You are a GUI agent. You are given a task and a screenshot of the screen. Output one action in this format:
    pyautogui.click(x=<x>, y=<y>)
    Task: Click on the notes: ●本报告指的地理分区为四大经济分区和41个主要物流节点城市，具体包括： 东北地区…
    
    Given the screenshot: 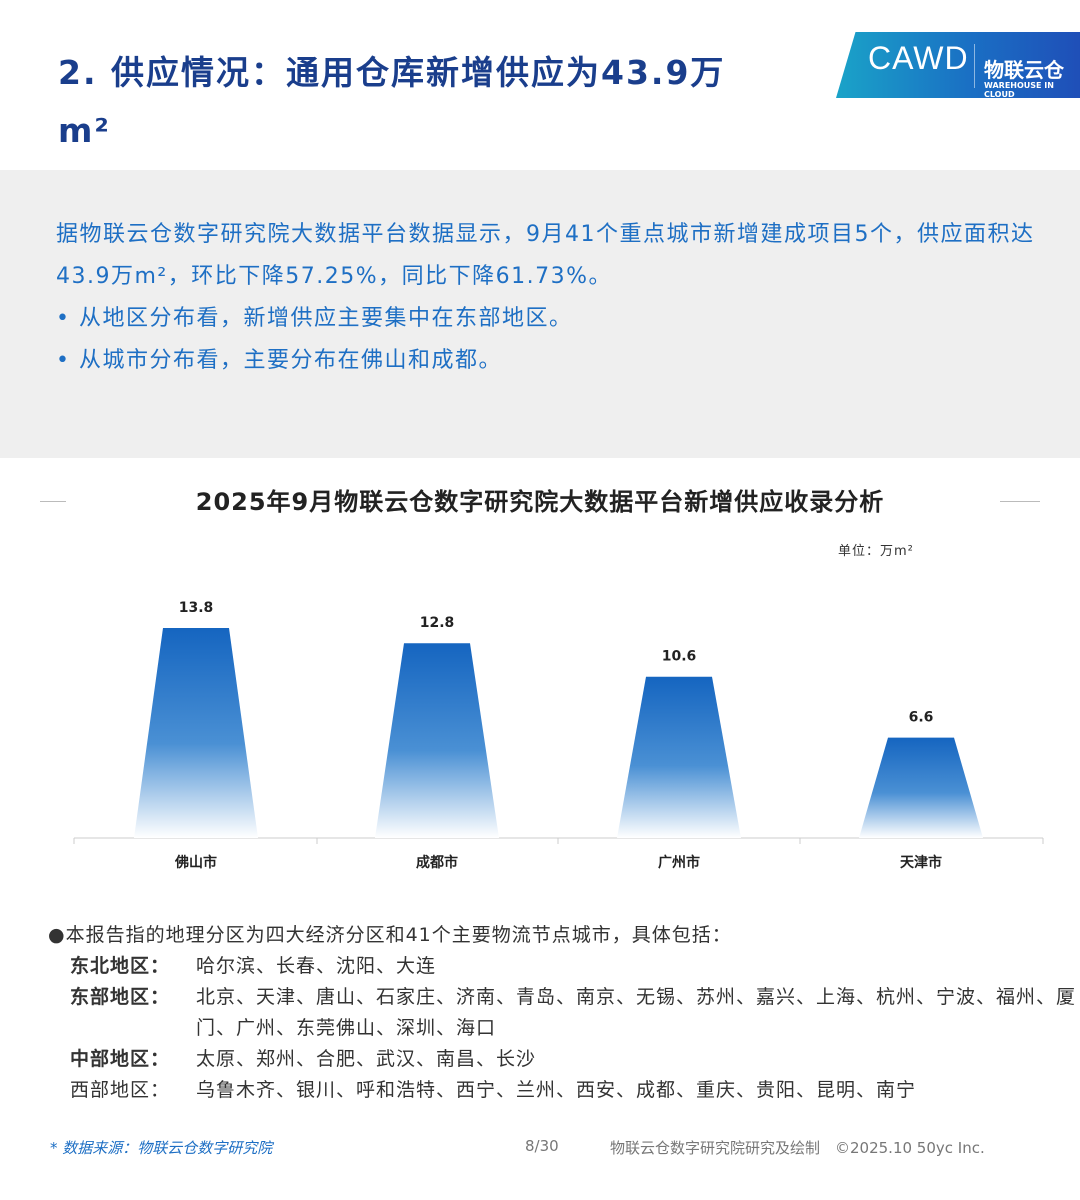 What is the action you would take?
    pyautogui.click(x=564, y=1013)
    